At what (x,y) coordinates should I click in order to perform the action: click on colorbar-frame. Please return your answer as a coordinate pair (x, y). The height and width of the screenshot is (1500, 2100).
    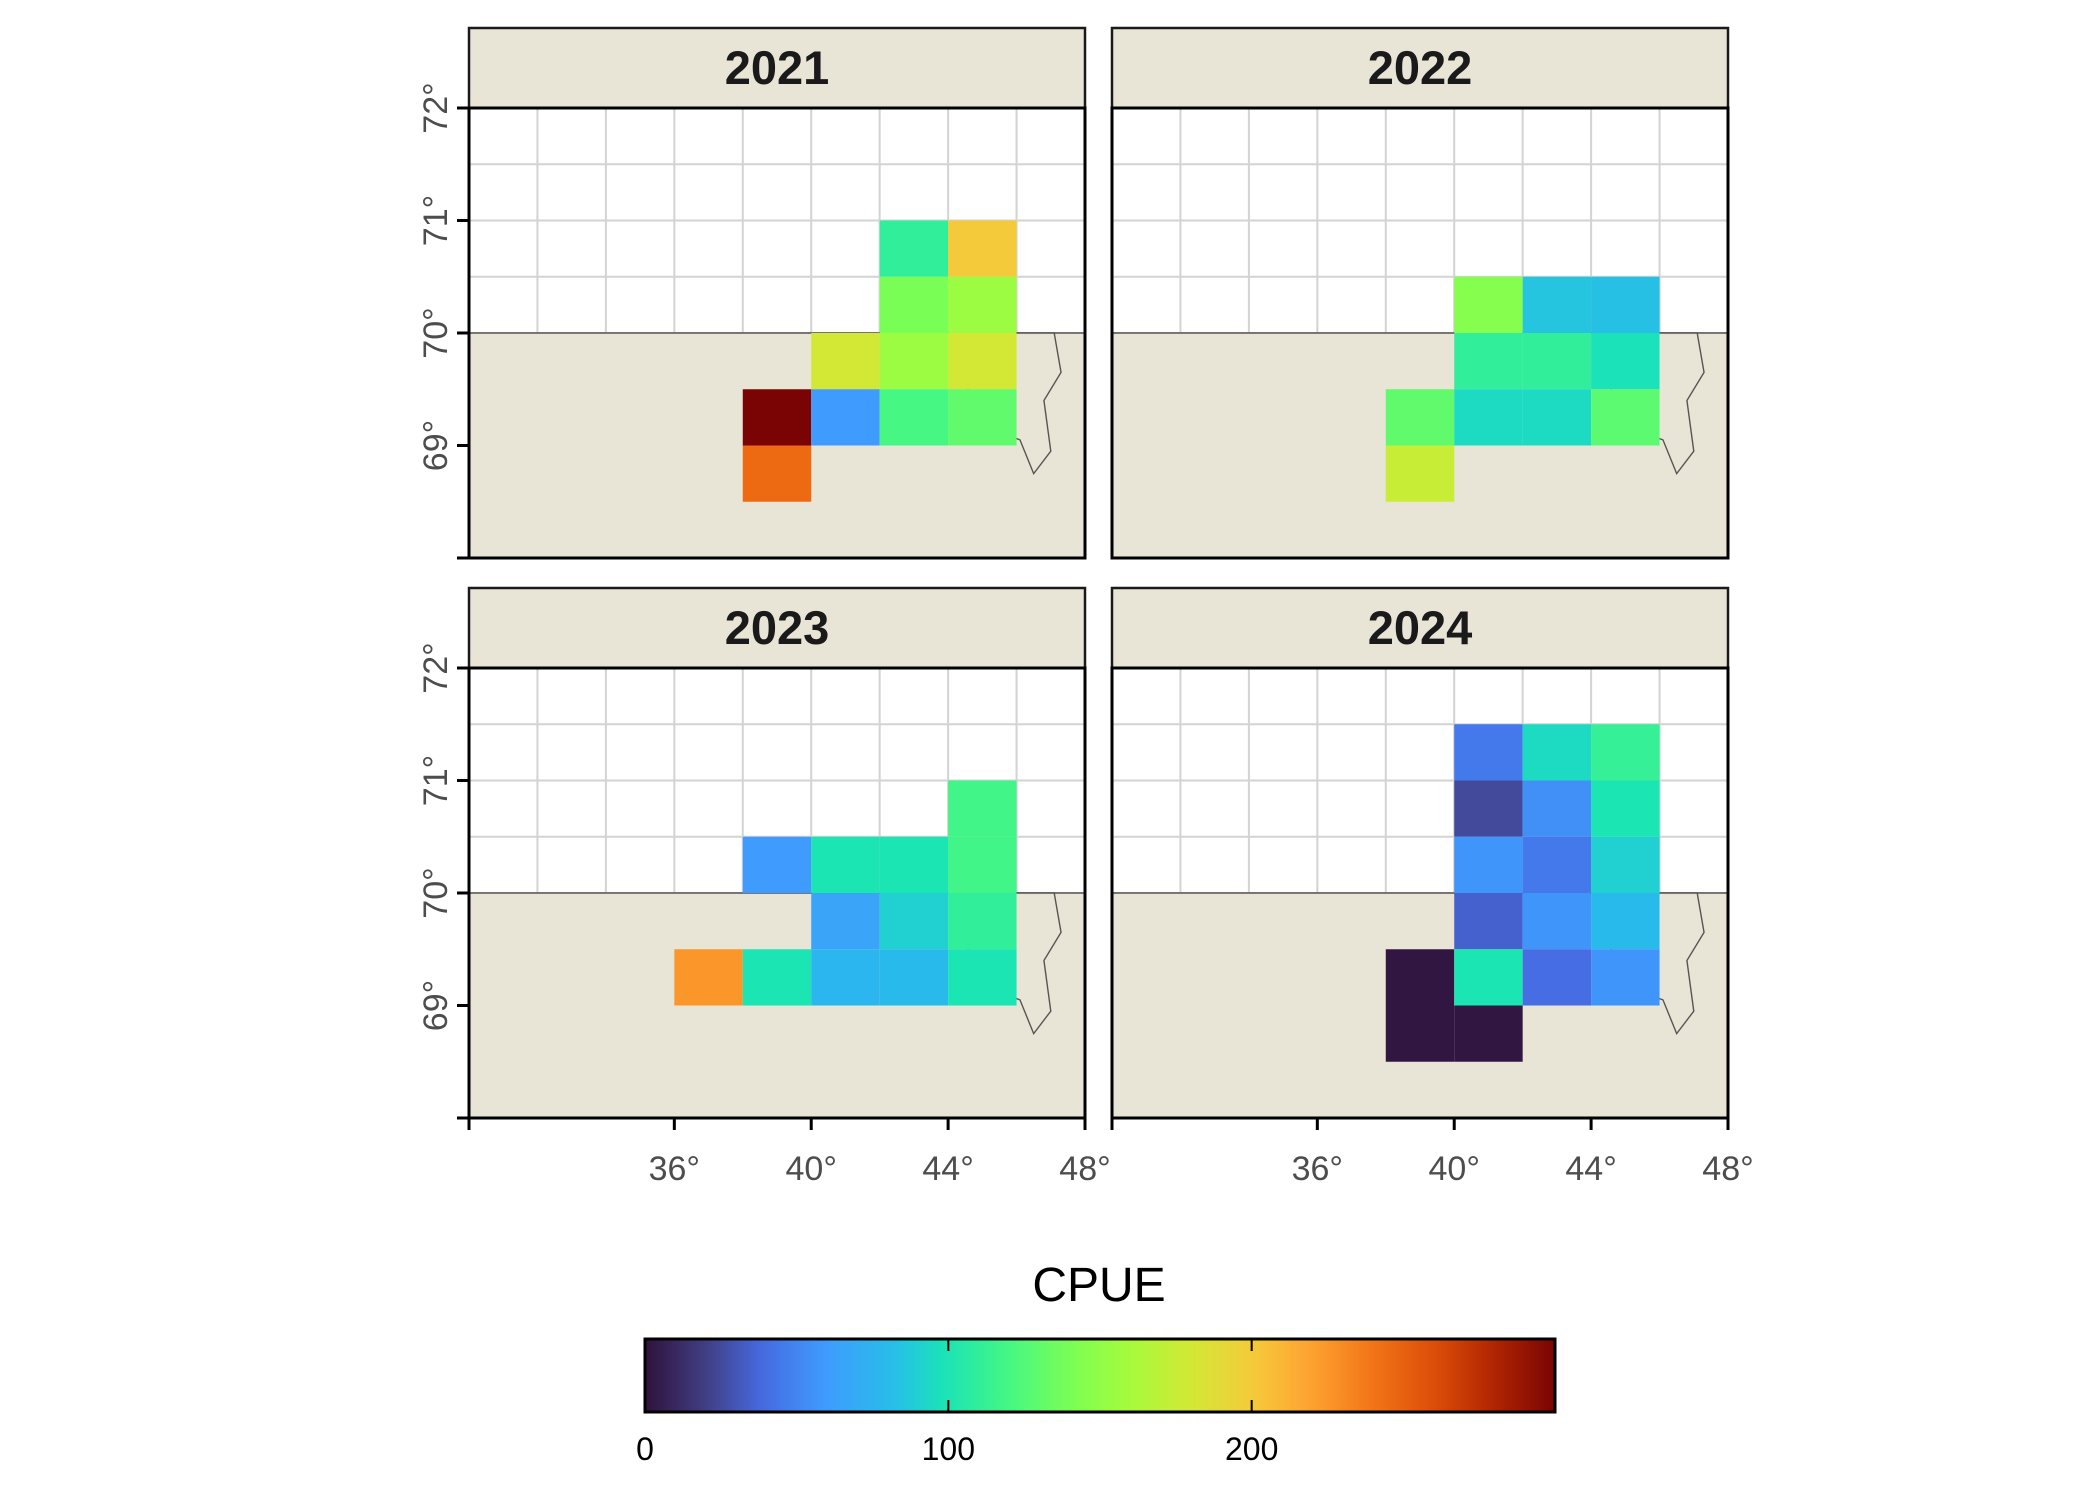
    Looking at the image, I should click on (1100, 1375).